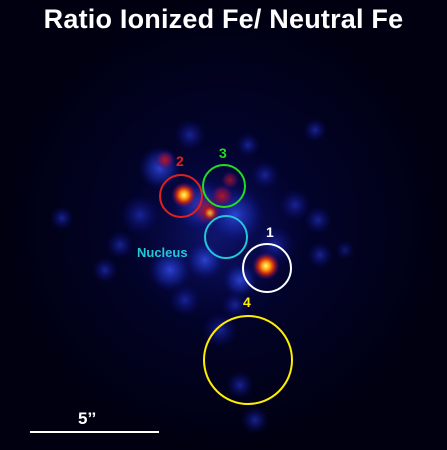 This screenshot has height=450, width=447. What do you see at coordinates (162, 252) in the screenshot?
I see `nucleus-label: Nucleus` at bounding box center [162, 252].